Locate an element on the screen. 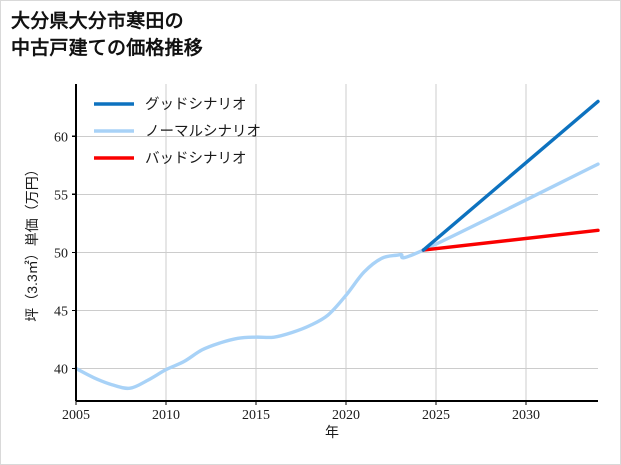 The height and width of the screenshot is (465, 621). y-axis-ticks: 40 45 50 55 60 is located at coordinates (65, 253).